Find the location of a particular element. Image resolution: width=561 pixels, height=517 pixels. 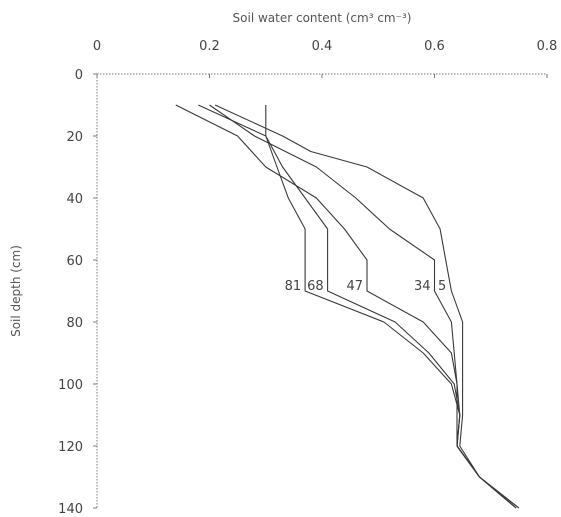

x-tick-label: 0.4 is located at coordinates (322, 46).